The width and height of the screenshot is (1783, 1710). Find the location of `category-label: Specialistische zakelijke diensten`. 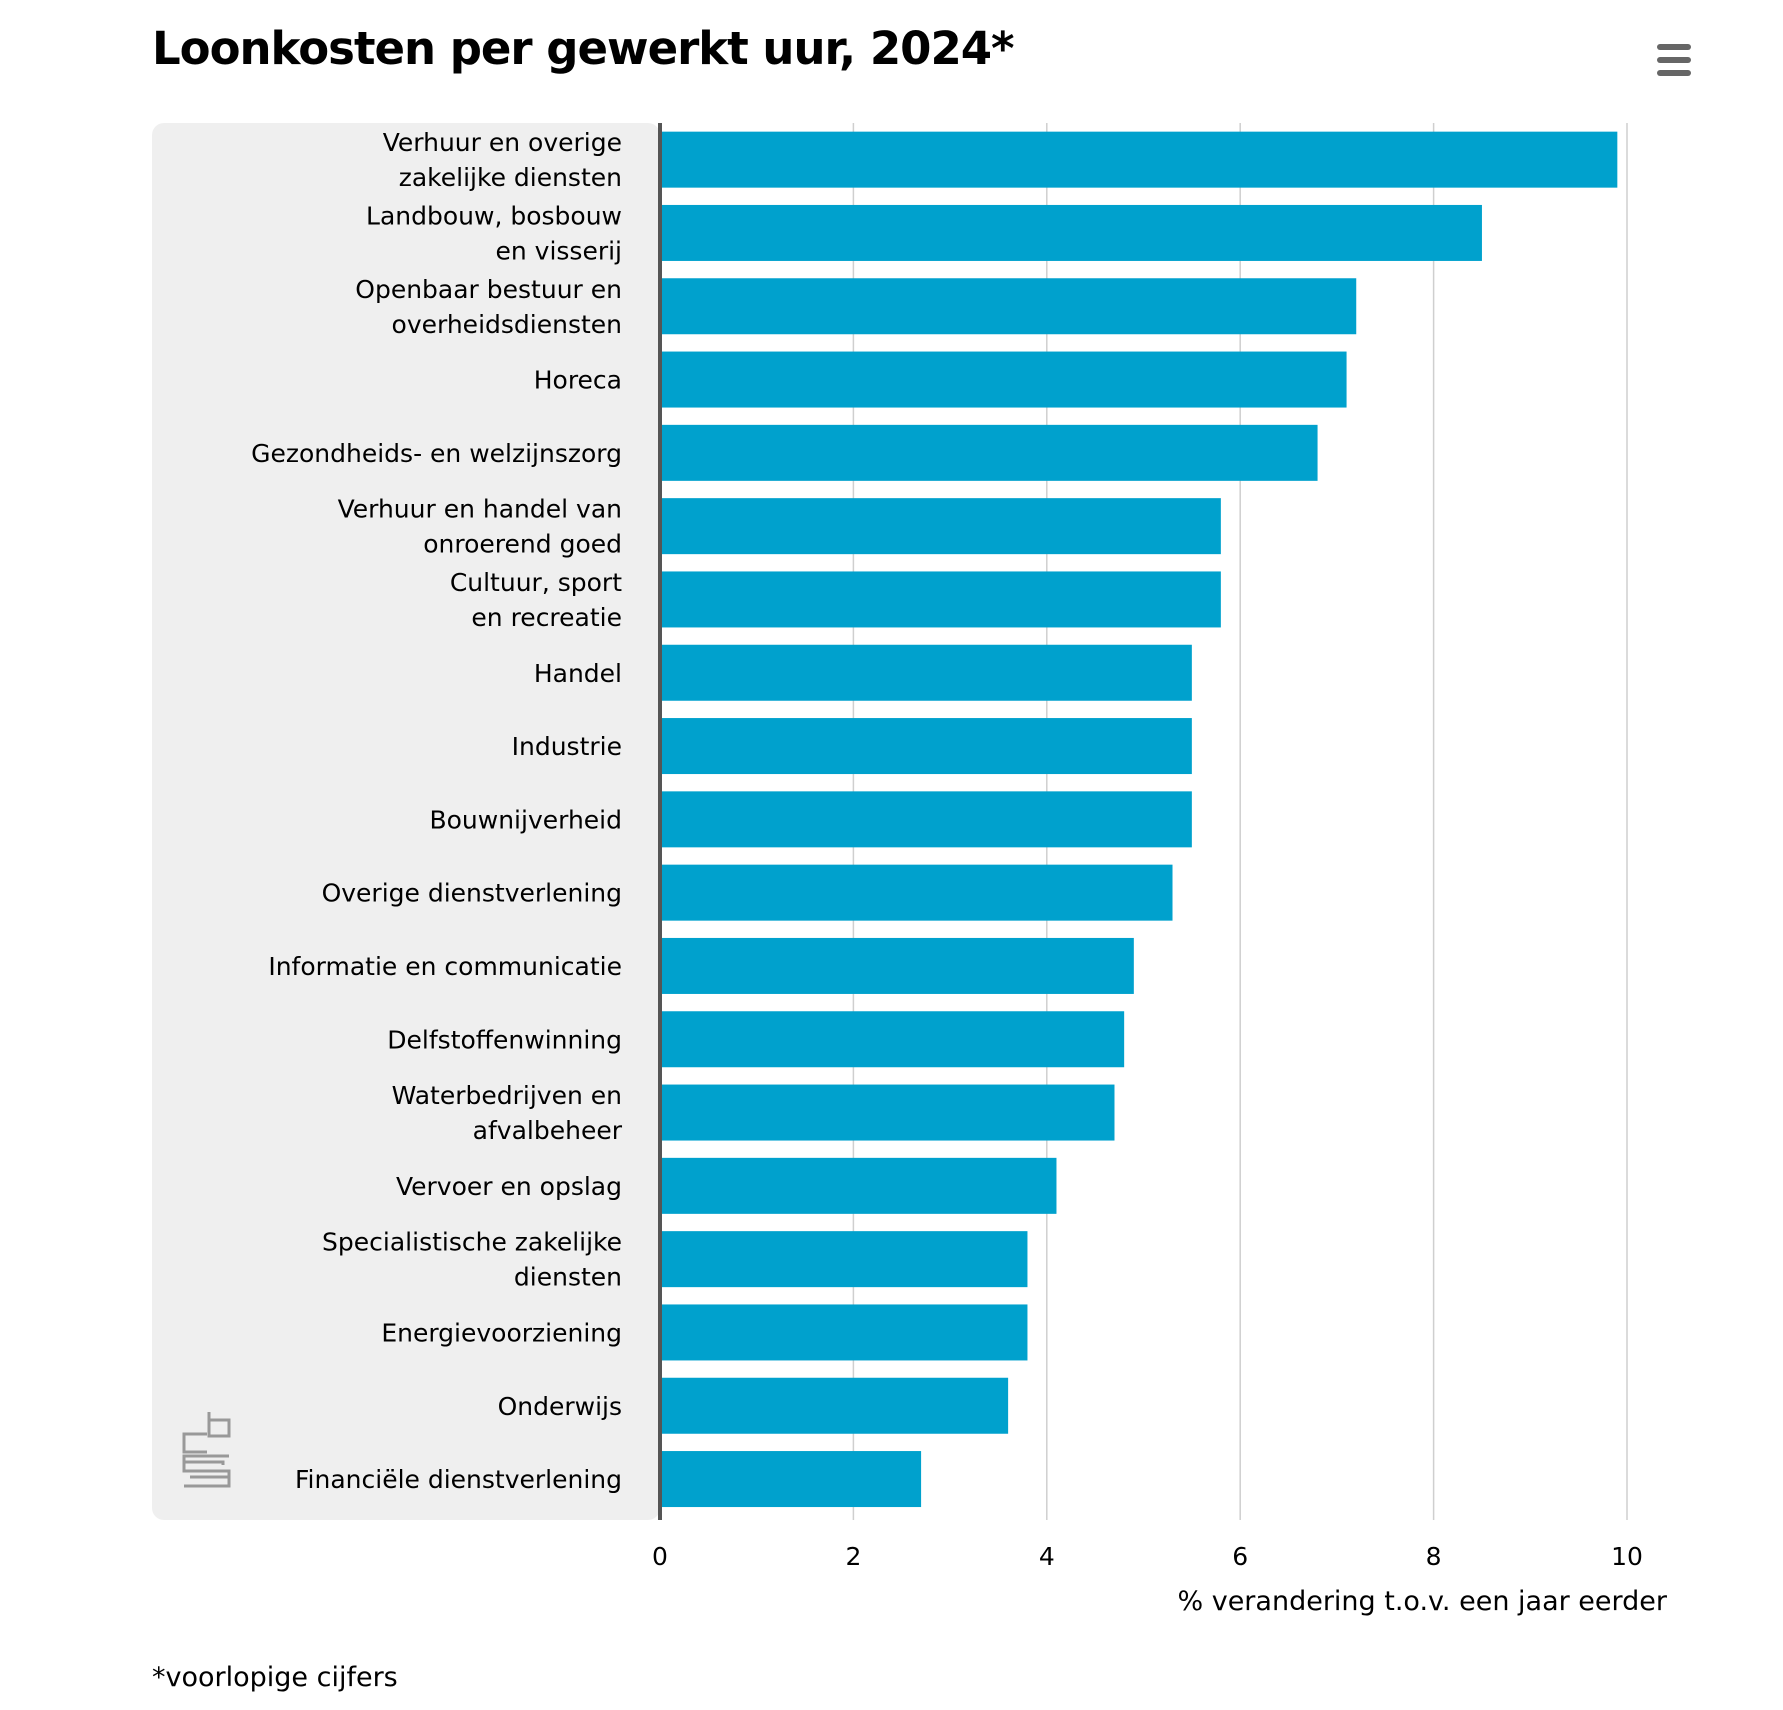

category-label: Specialistische zakelijke diensten is located at coordinates (472, 1260).